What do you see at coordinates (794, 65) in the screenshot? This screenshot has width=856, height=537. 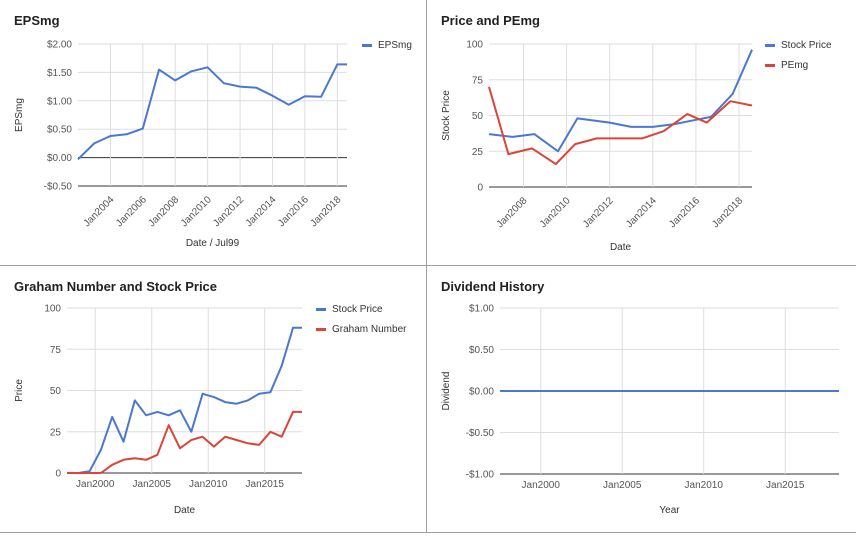 I see `legend-label: PEmg` at bounding box center [794, 65].